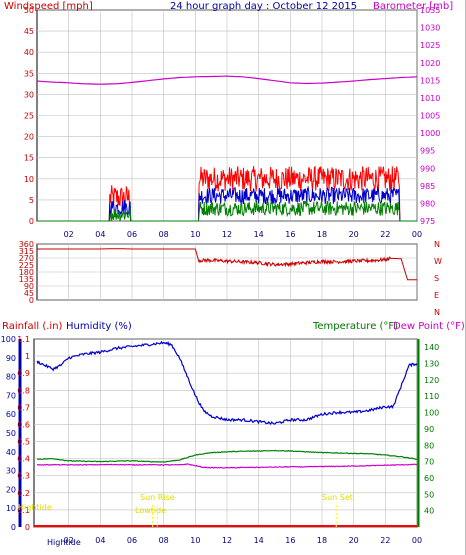  What do you see at coordinates (31, 200) in the screenshot?
I see `wind-y-tick-label: 5` at bounding box center [31, 200].